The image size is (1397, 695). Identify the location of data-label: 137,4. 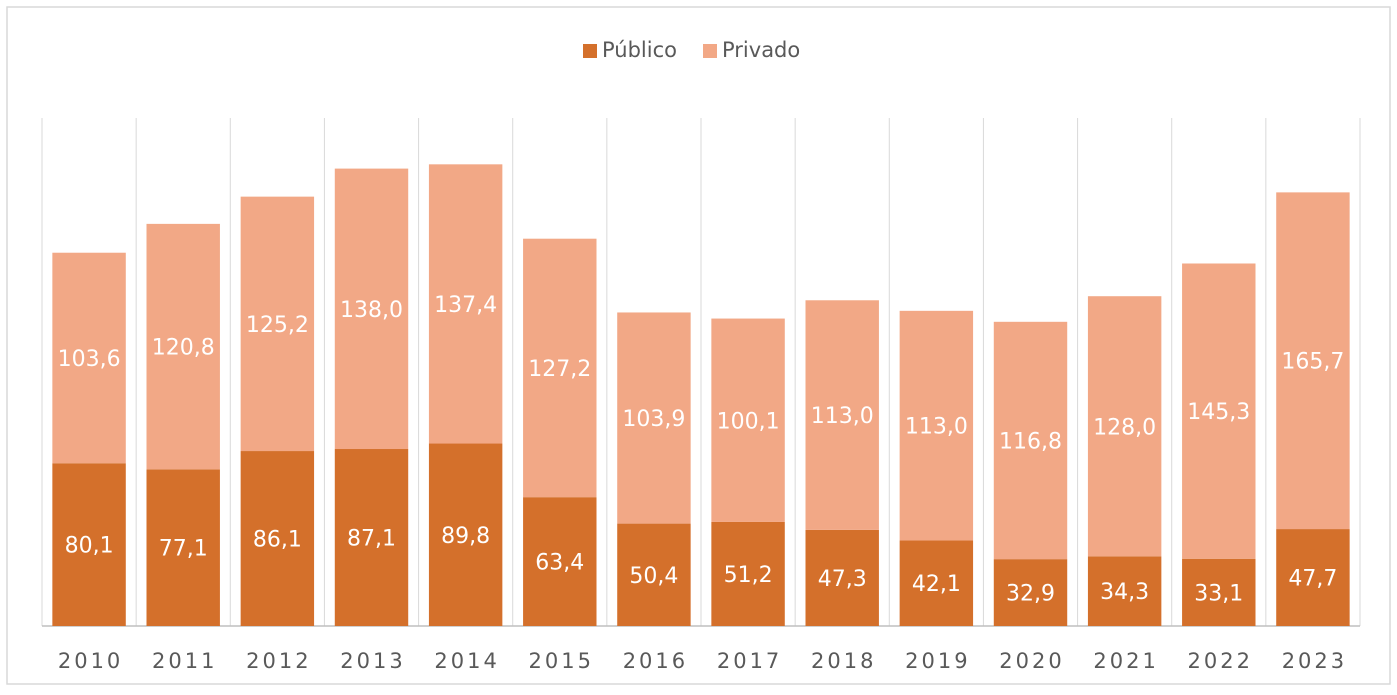
(465, 305).